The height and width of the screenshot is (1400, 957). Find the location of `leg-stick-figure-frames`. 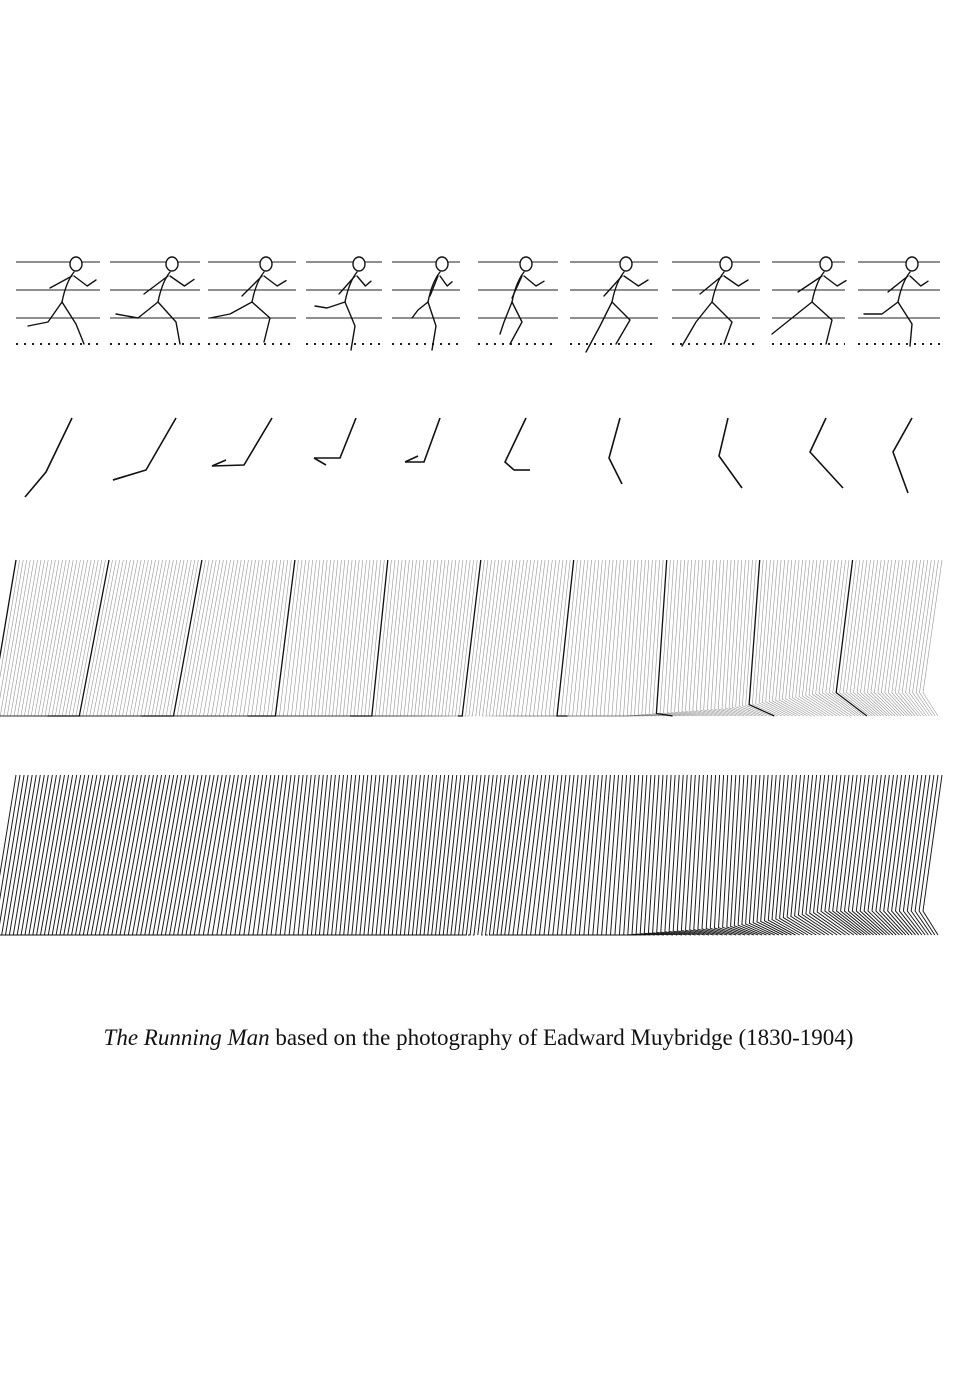

leg-stick-figure-frames is located at coordinates (468, 457).